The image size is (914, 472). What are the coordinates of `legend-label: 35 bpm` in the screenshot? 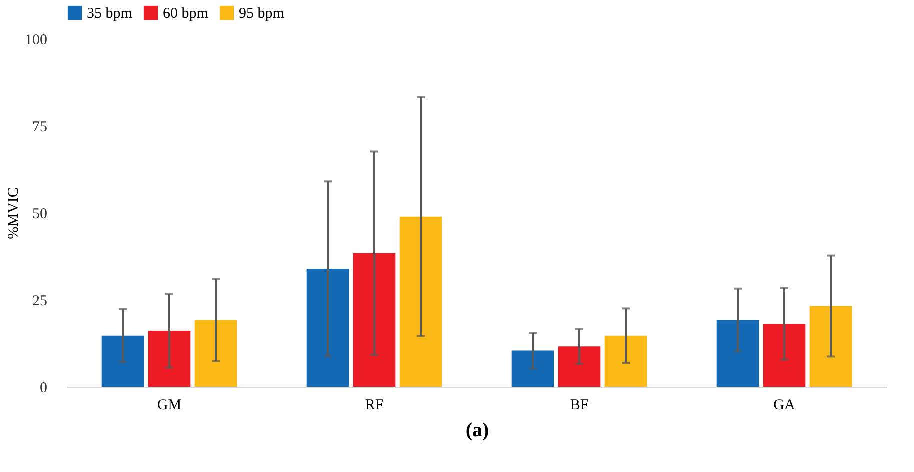 It's located at (110, 14).